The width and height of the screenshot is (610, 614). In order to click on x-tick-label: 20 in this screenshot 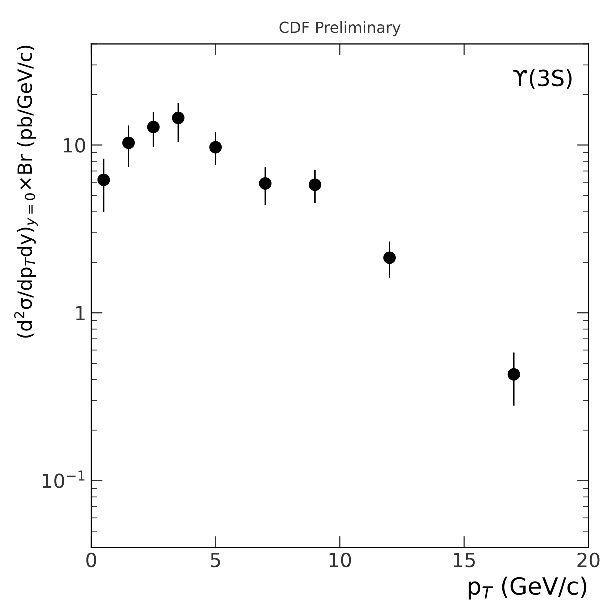, I will do `click(589, 560)`.